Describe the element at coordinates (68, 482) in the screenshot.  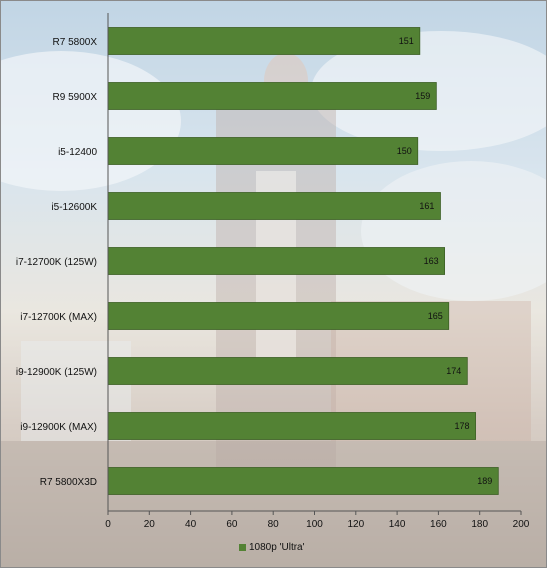
I see `category-label: R7 5800X3D` at that location.